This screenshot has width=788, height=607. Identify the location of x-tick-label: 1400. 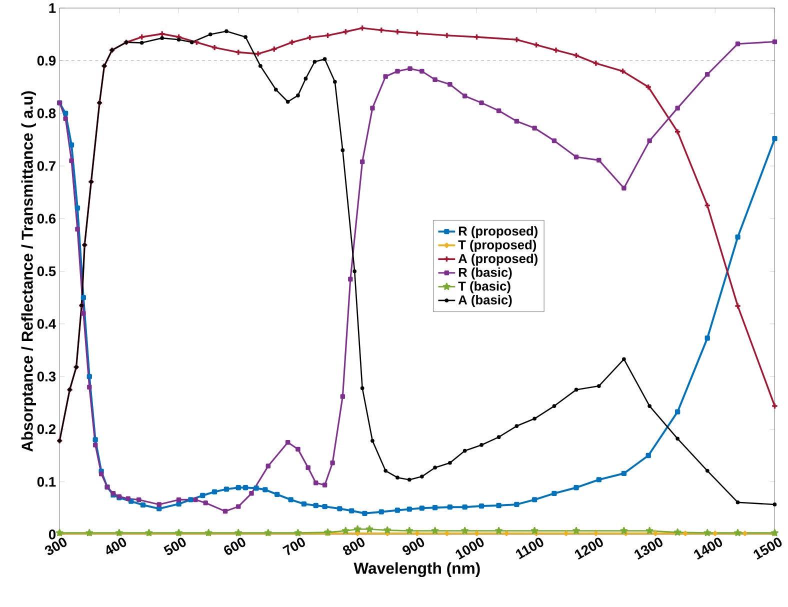
(708, 549).